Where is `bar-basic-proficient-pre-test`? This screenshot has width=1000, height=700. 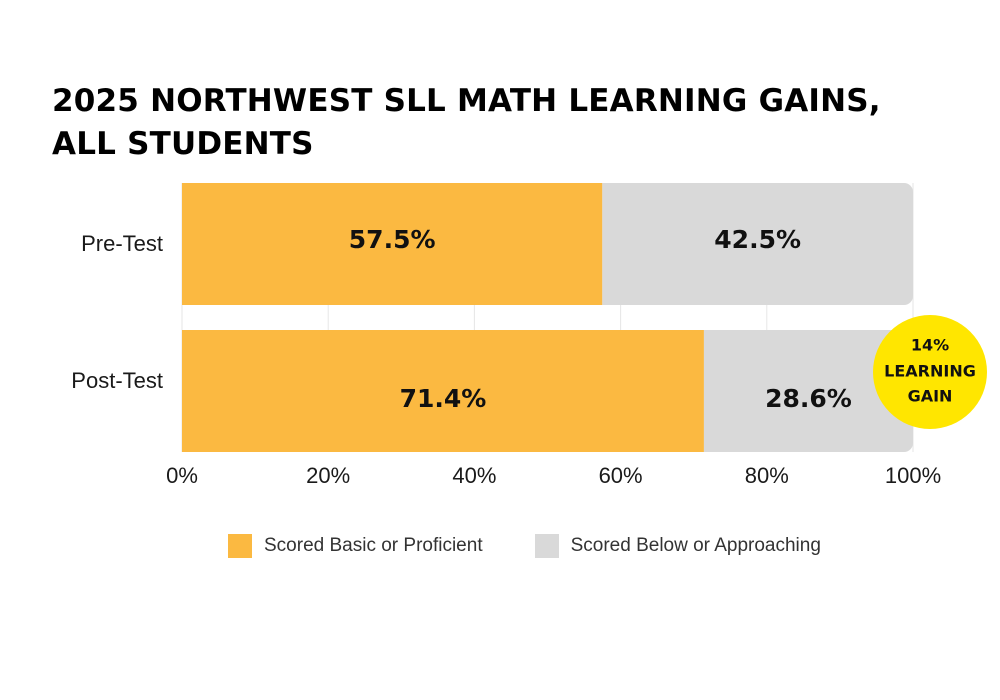 bar-basic-proficient-pre-test is located at coordinates (392, 244).